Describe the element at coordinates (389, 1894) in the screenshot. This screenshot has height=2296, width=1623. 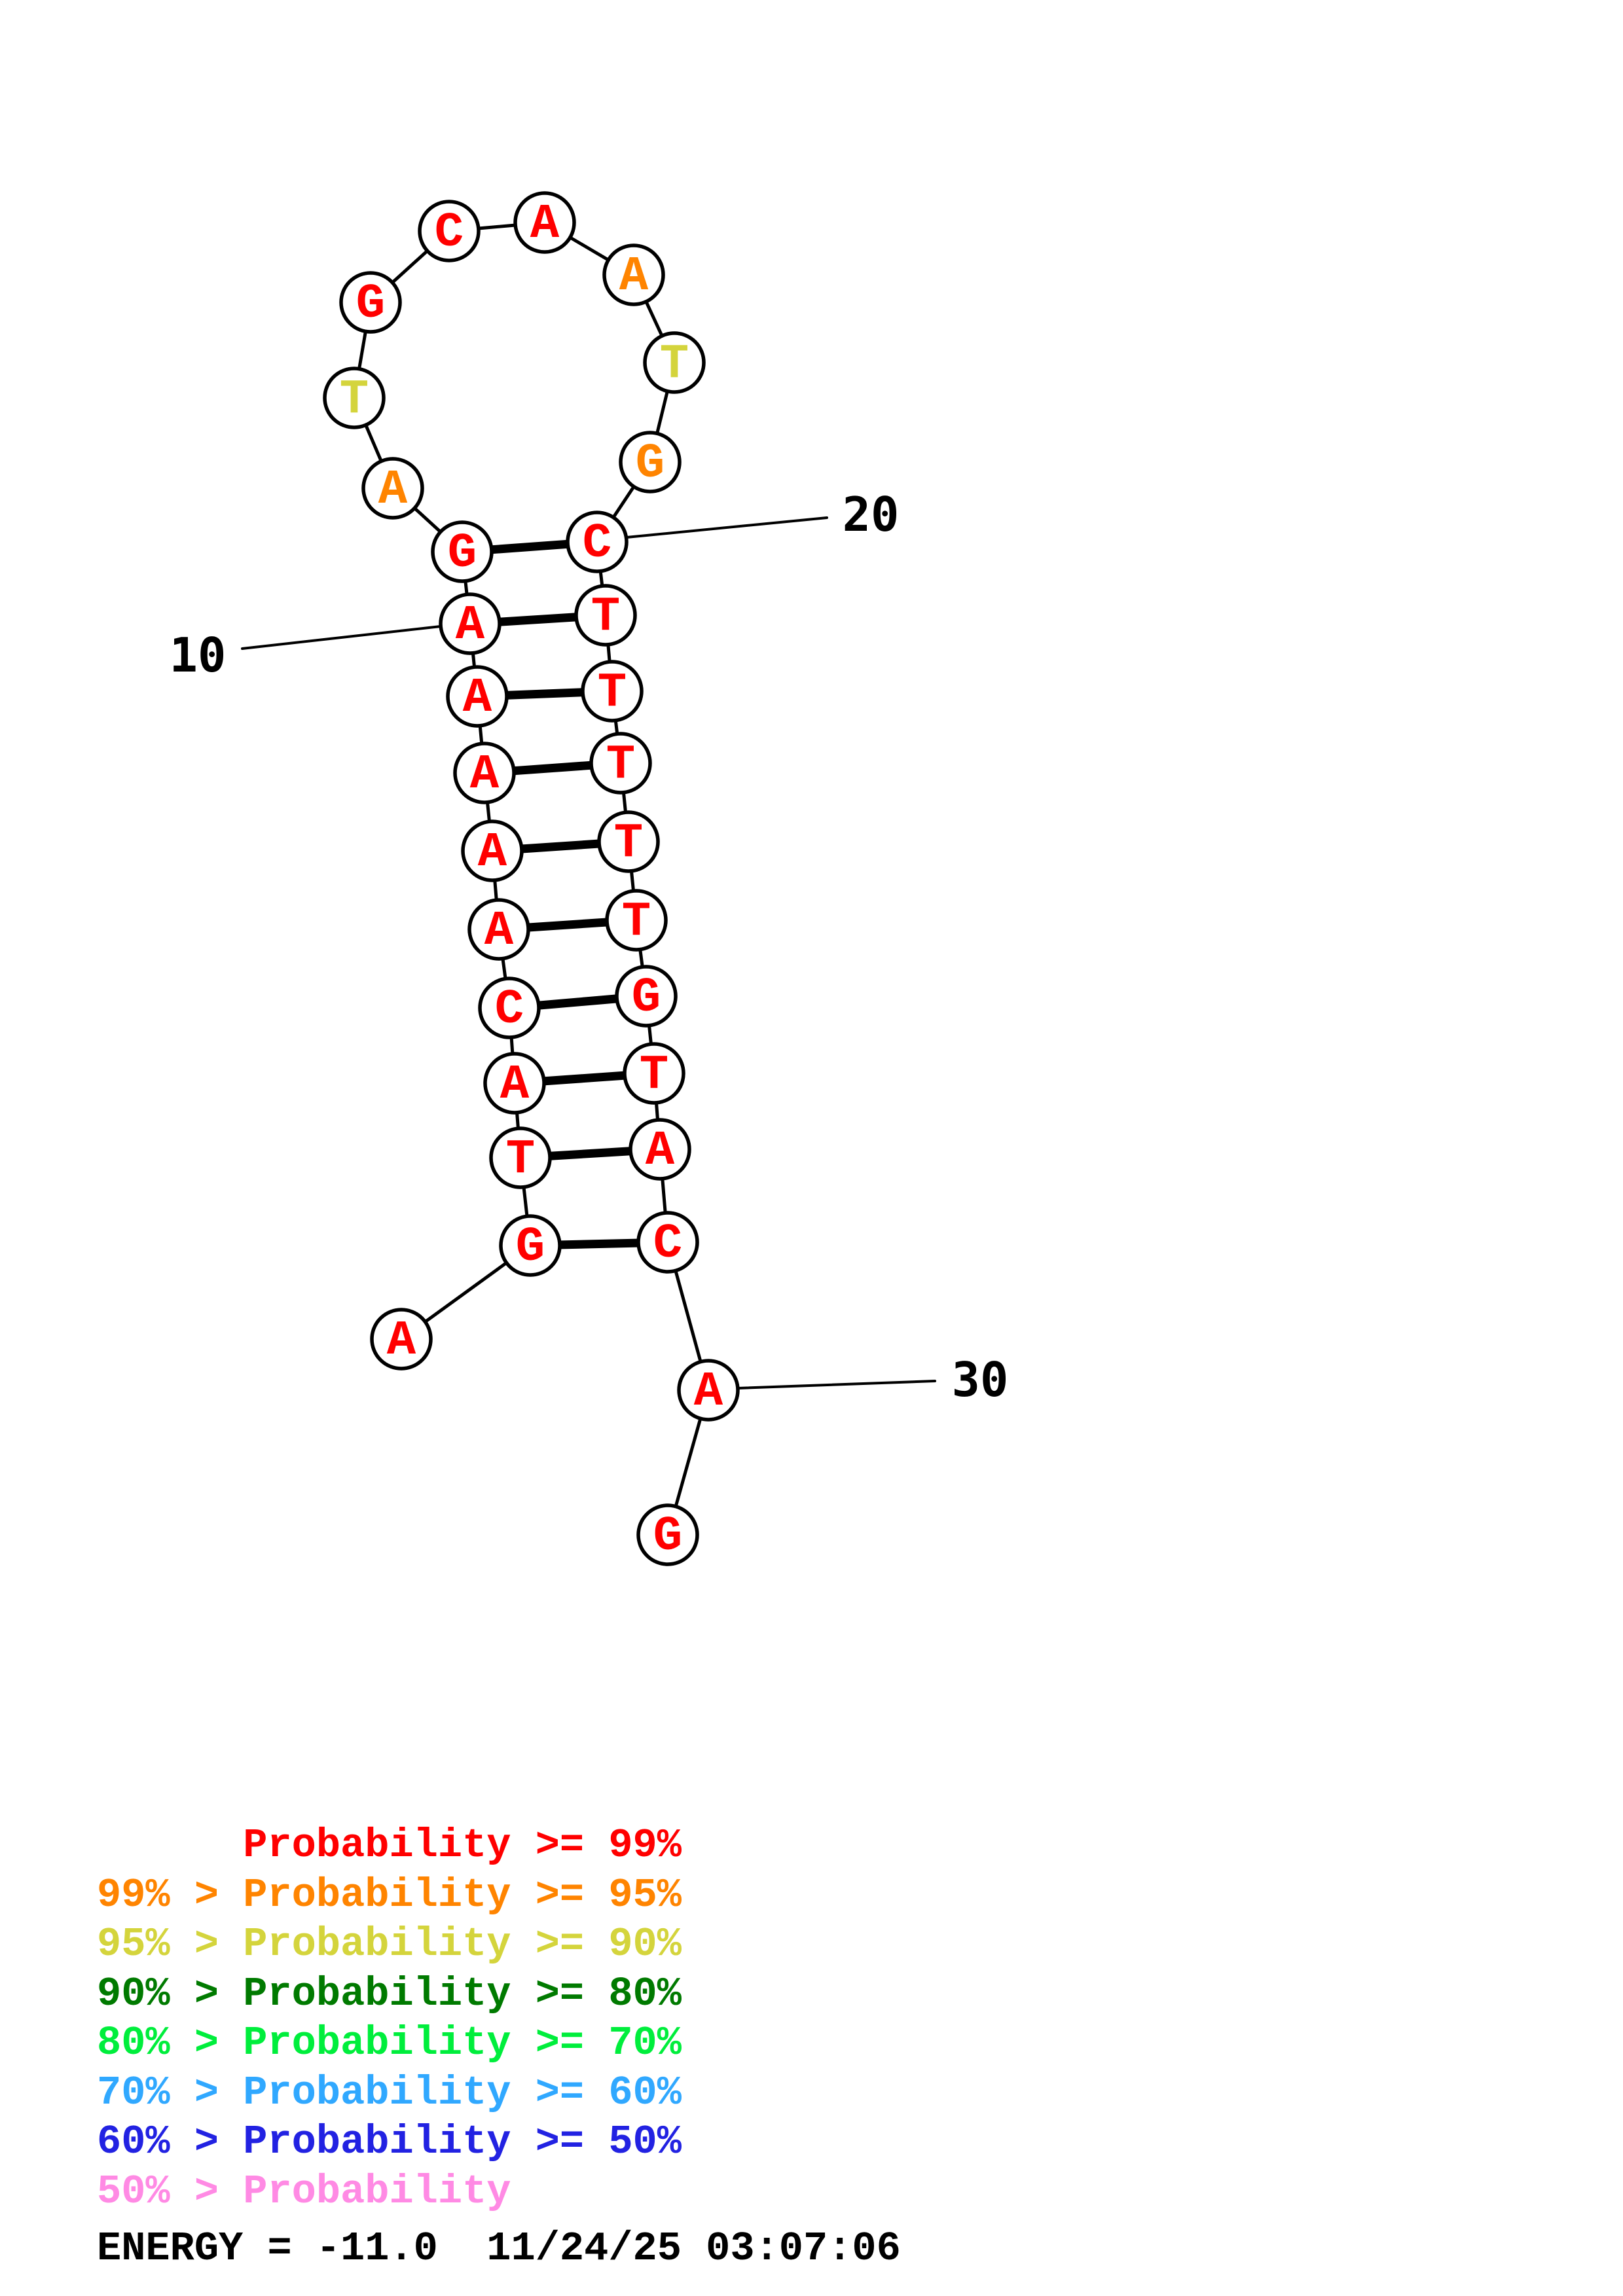
I see `legend-row-p95: 99% > Probability >= 95%` at that location.